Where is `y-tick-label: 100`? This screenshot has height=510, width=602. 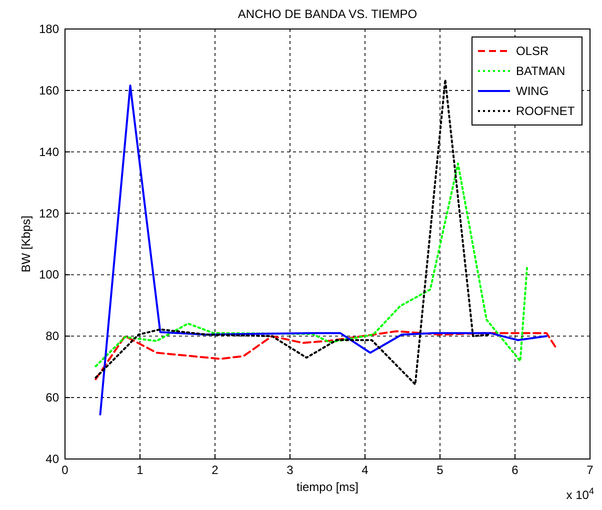 y-tick-label: 100 is located at coordinates (49, 275).